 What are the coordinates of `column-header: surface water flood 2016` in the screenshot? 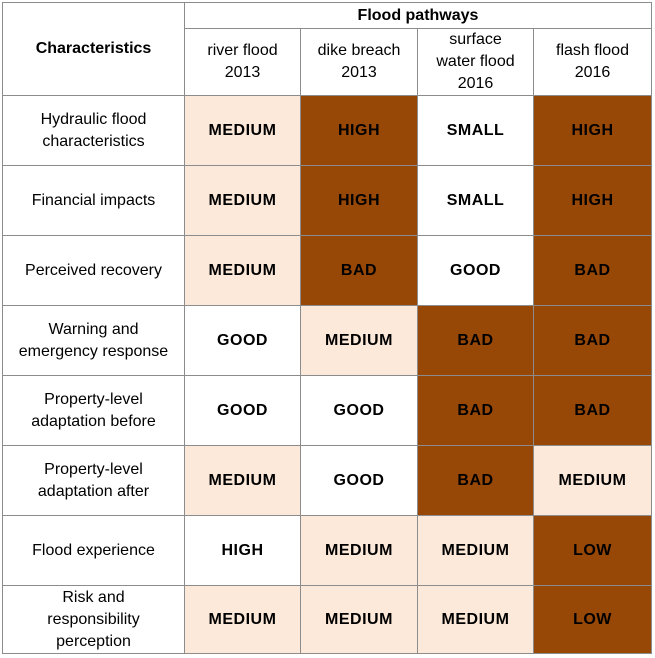 It's located at (475, 62).